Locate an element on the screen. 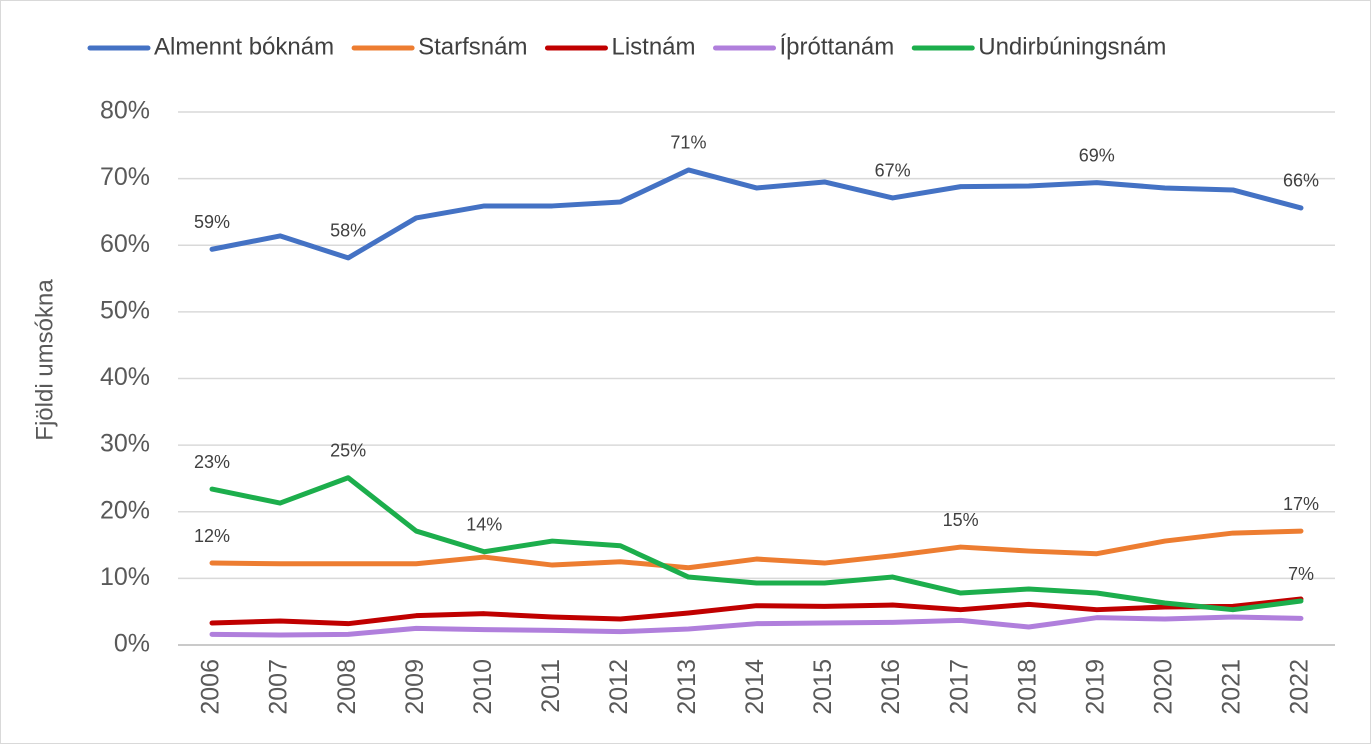 This screenshot has height=744, width=1371. y-tick-label: 30% is located at coordinates (125, 444).